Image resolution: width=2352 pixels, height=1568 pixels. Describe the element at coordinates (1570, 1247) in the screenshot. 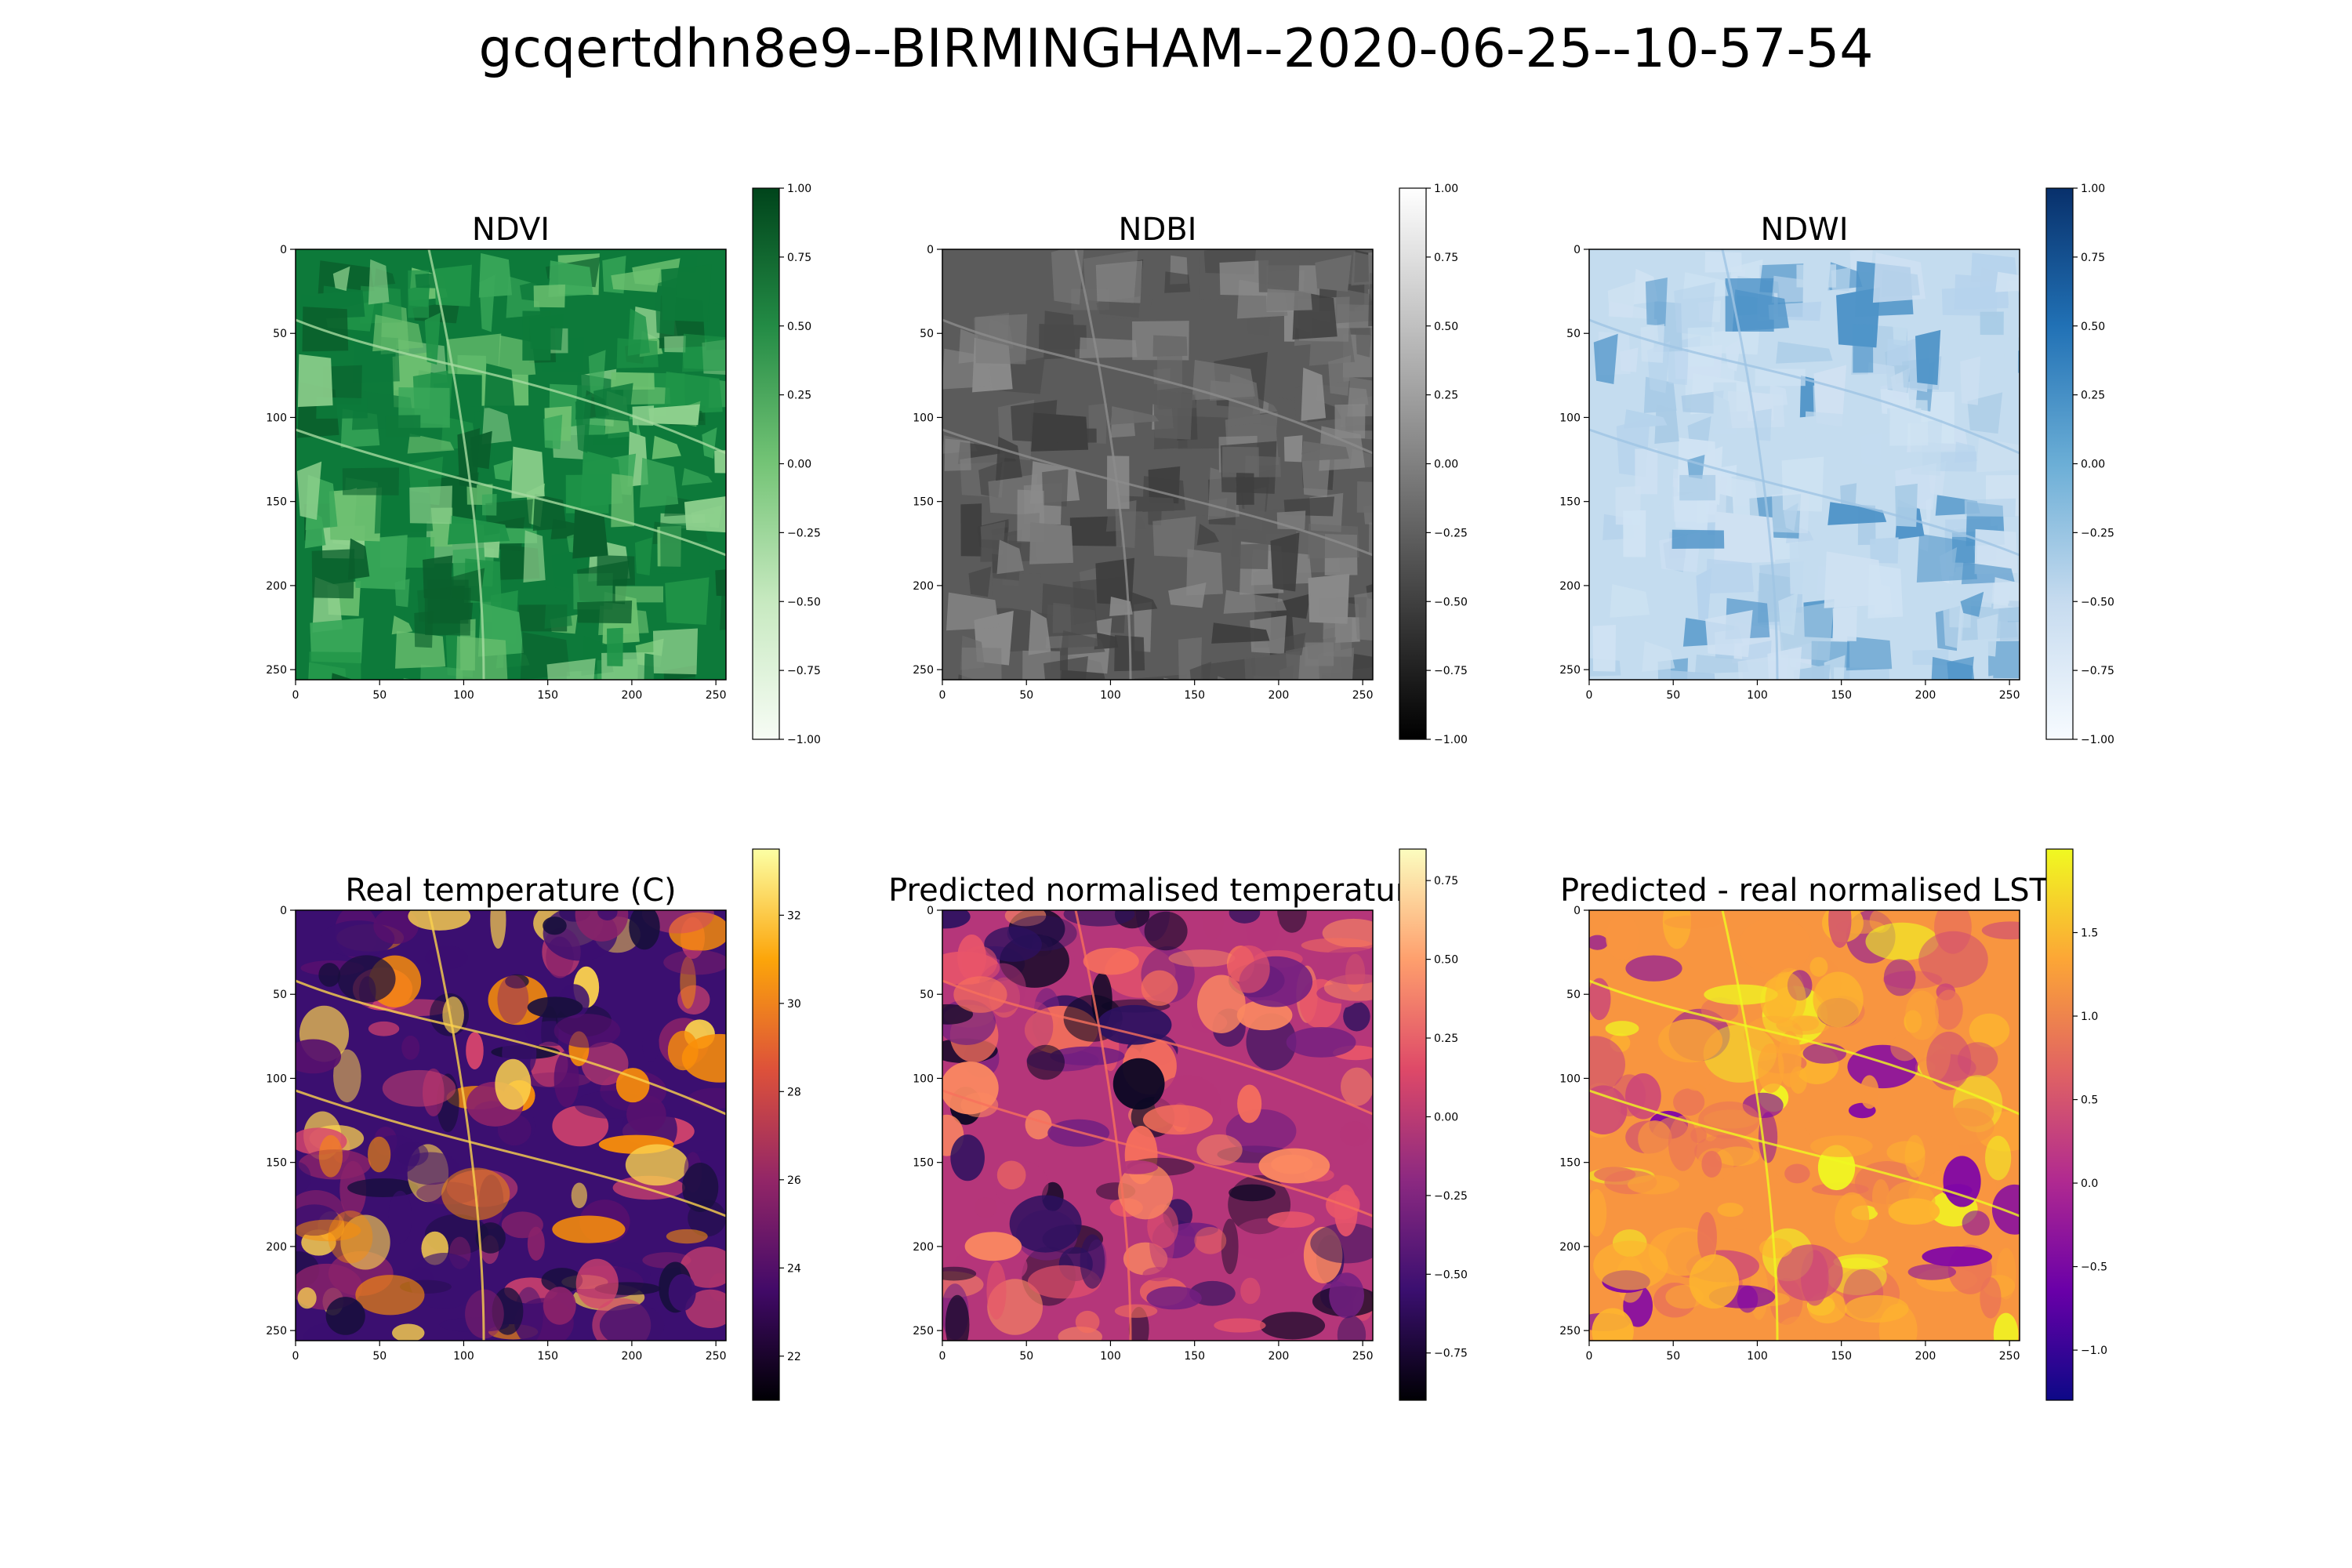

I see `y-tick-label: 200` at that location.